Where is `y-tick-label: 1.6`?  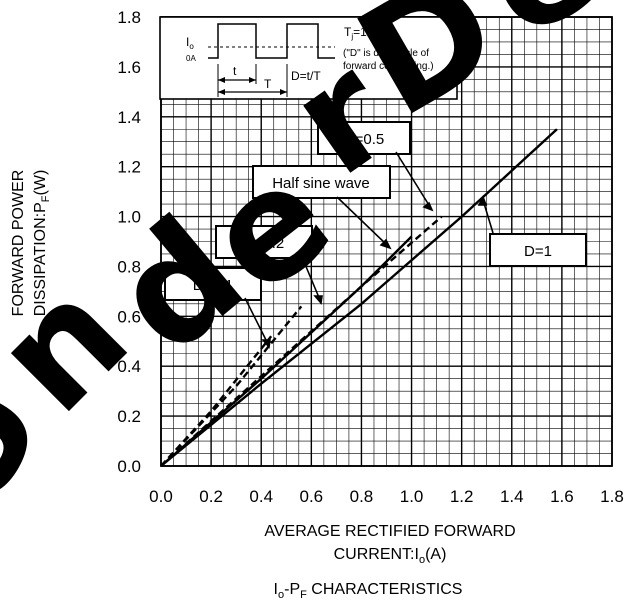
y-tick-label: 1.6 is located at coordinates (129, 67).